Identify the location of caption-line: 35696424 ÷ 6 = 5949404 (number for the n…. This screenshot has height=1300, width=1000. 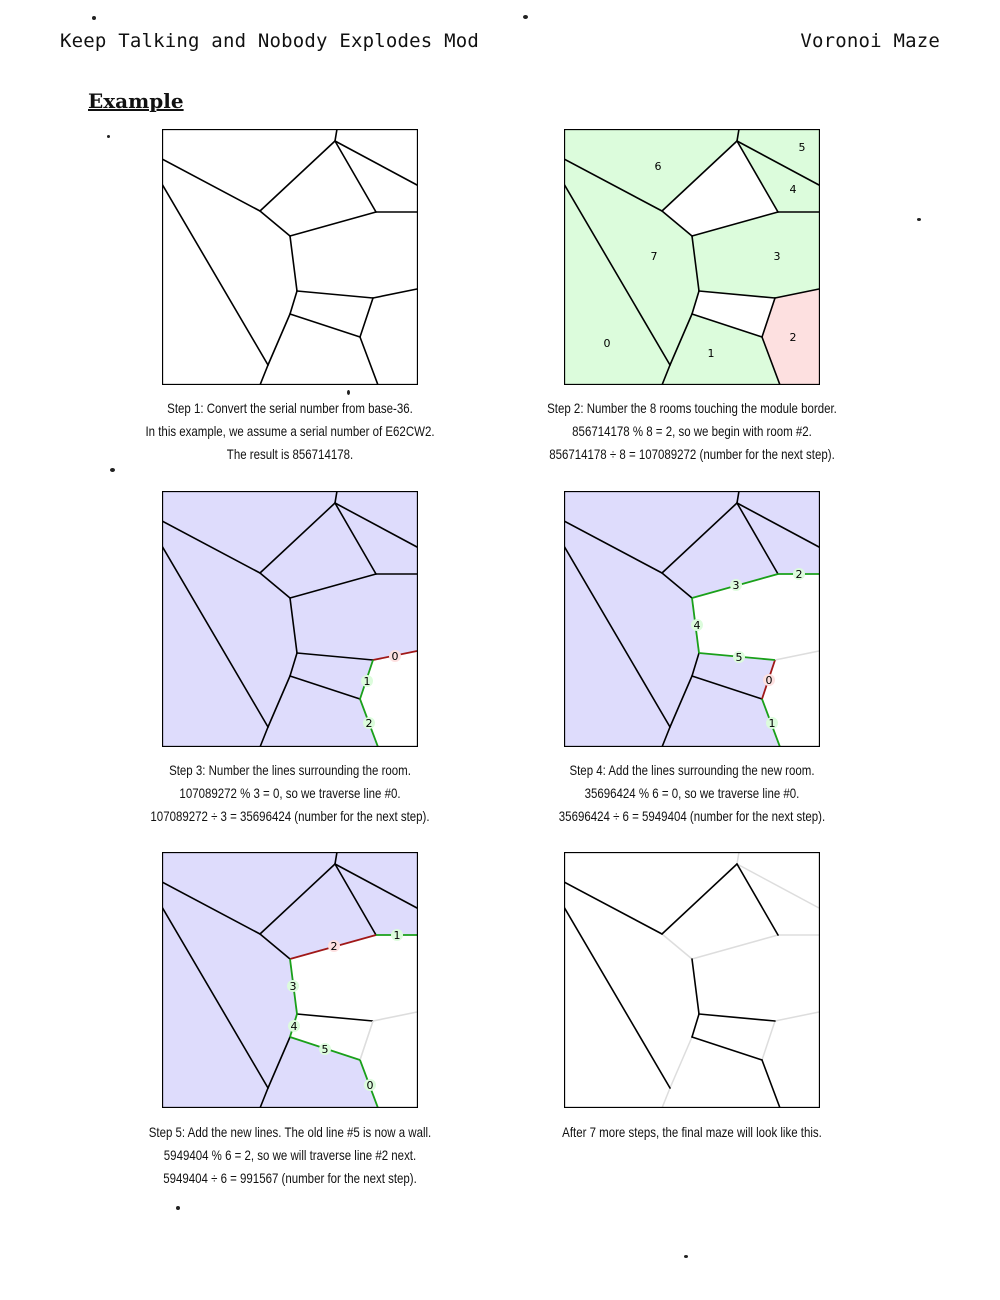
(692, 816).